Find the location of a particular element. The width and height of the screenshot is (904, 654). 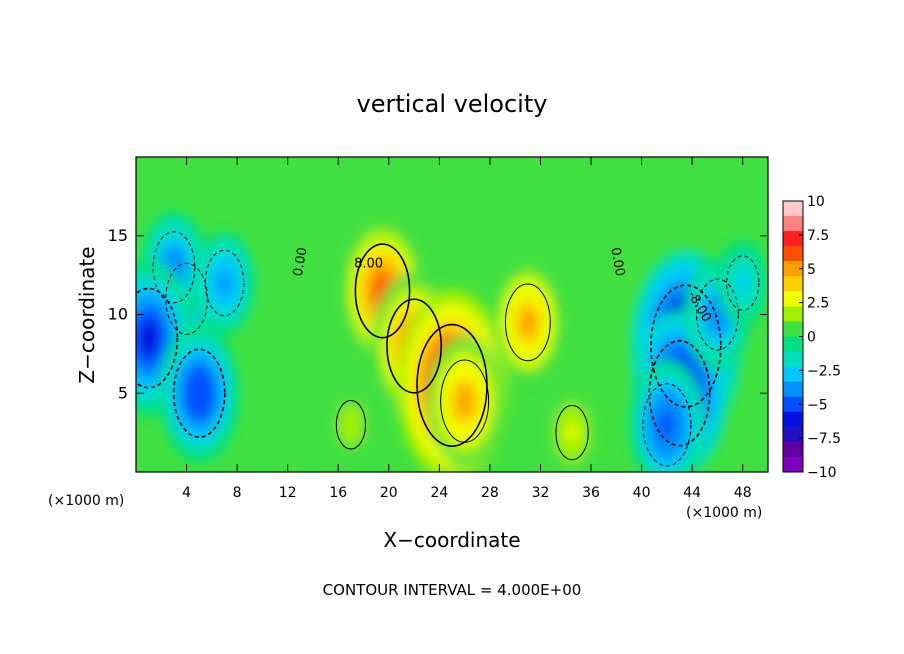

x-tick-label-2: 12 is located at coordinates (288, 493).